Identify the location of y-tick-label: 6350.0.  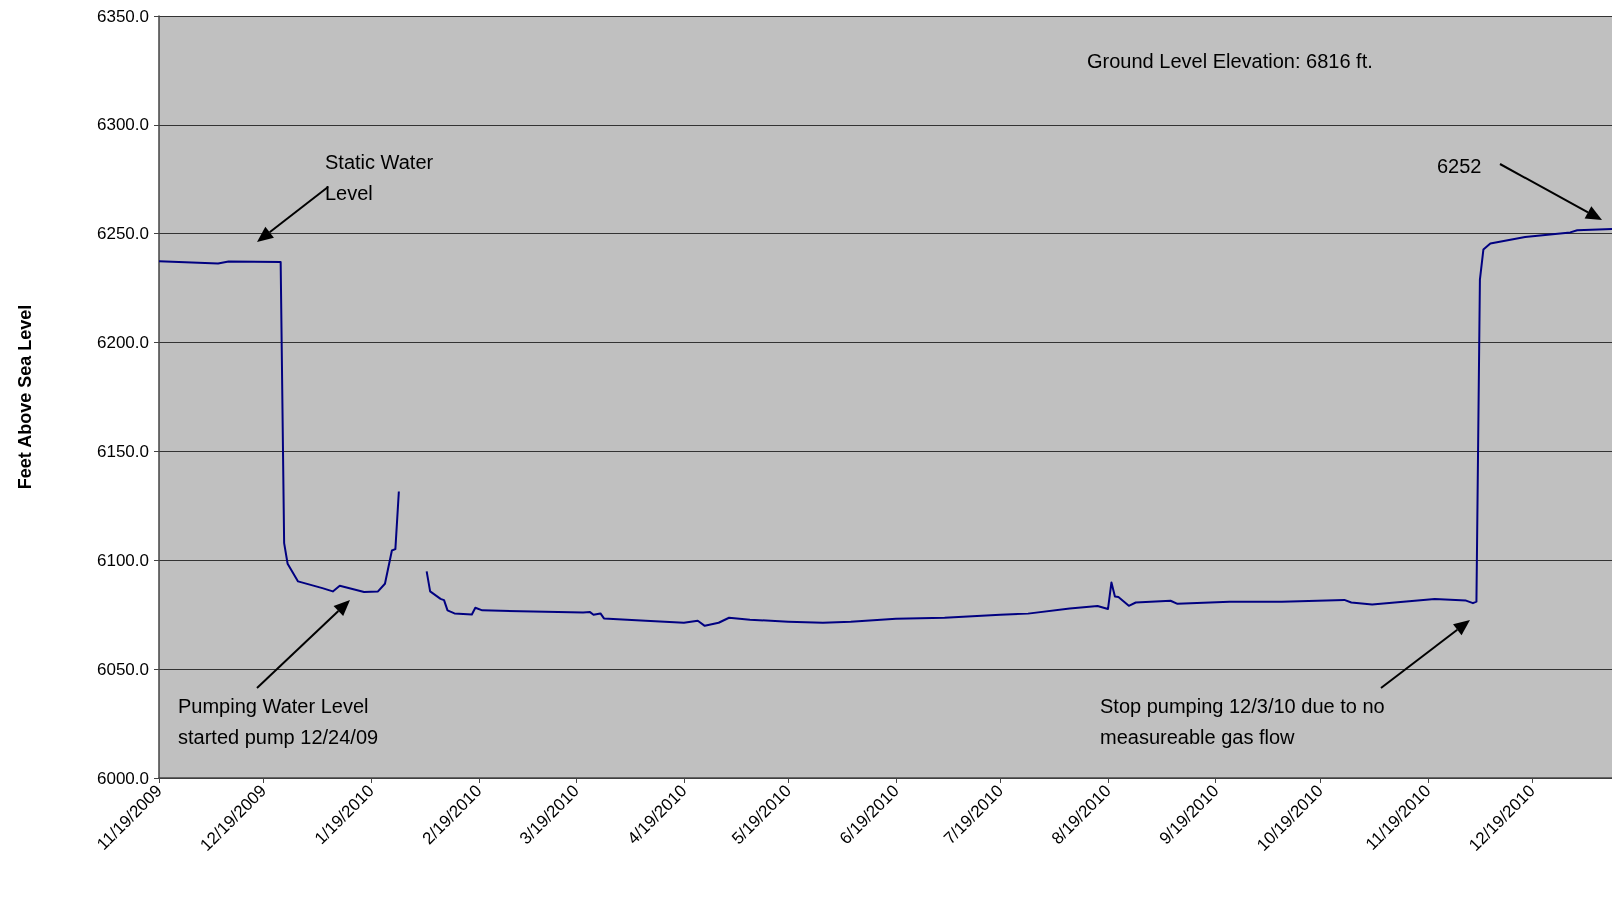
(123, 16).